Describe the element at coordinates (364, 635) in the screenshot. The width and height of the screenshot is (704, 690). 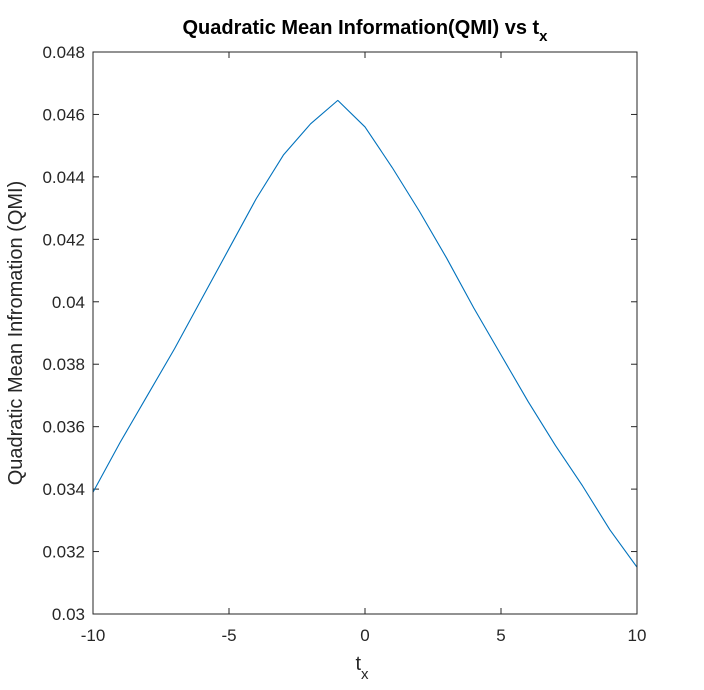
I see `x-tick-label: 0` at that location.